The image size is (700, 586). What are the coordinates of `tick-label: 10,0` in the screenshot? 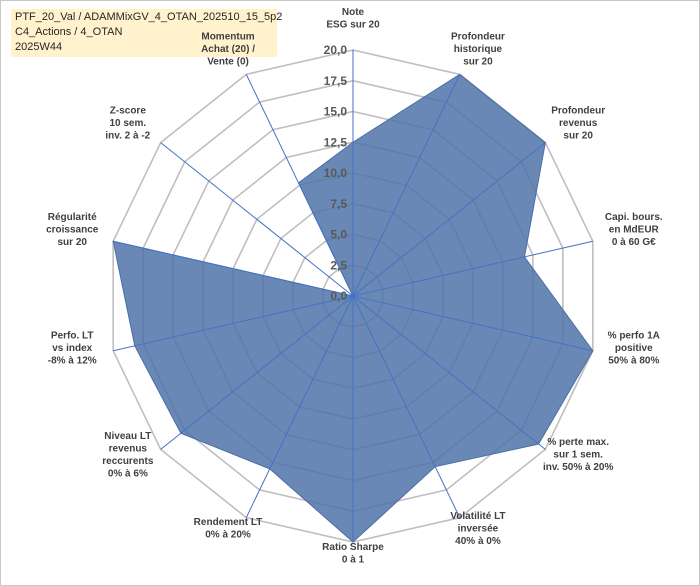 It's located at (336, 173).